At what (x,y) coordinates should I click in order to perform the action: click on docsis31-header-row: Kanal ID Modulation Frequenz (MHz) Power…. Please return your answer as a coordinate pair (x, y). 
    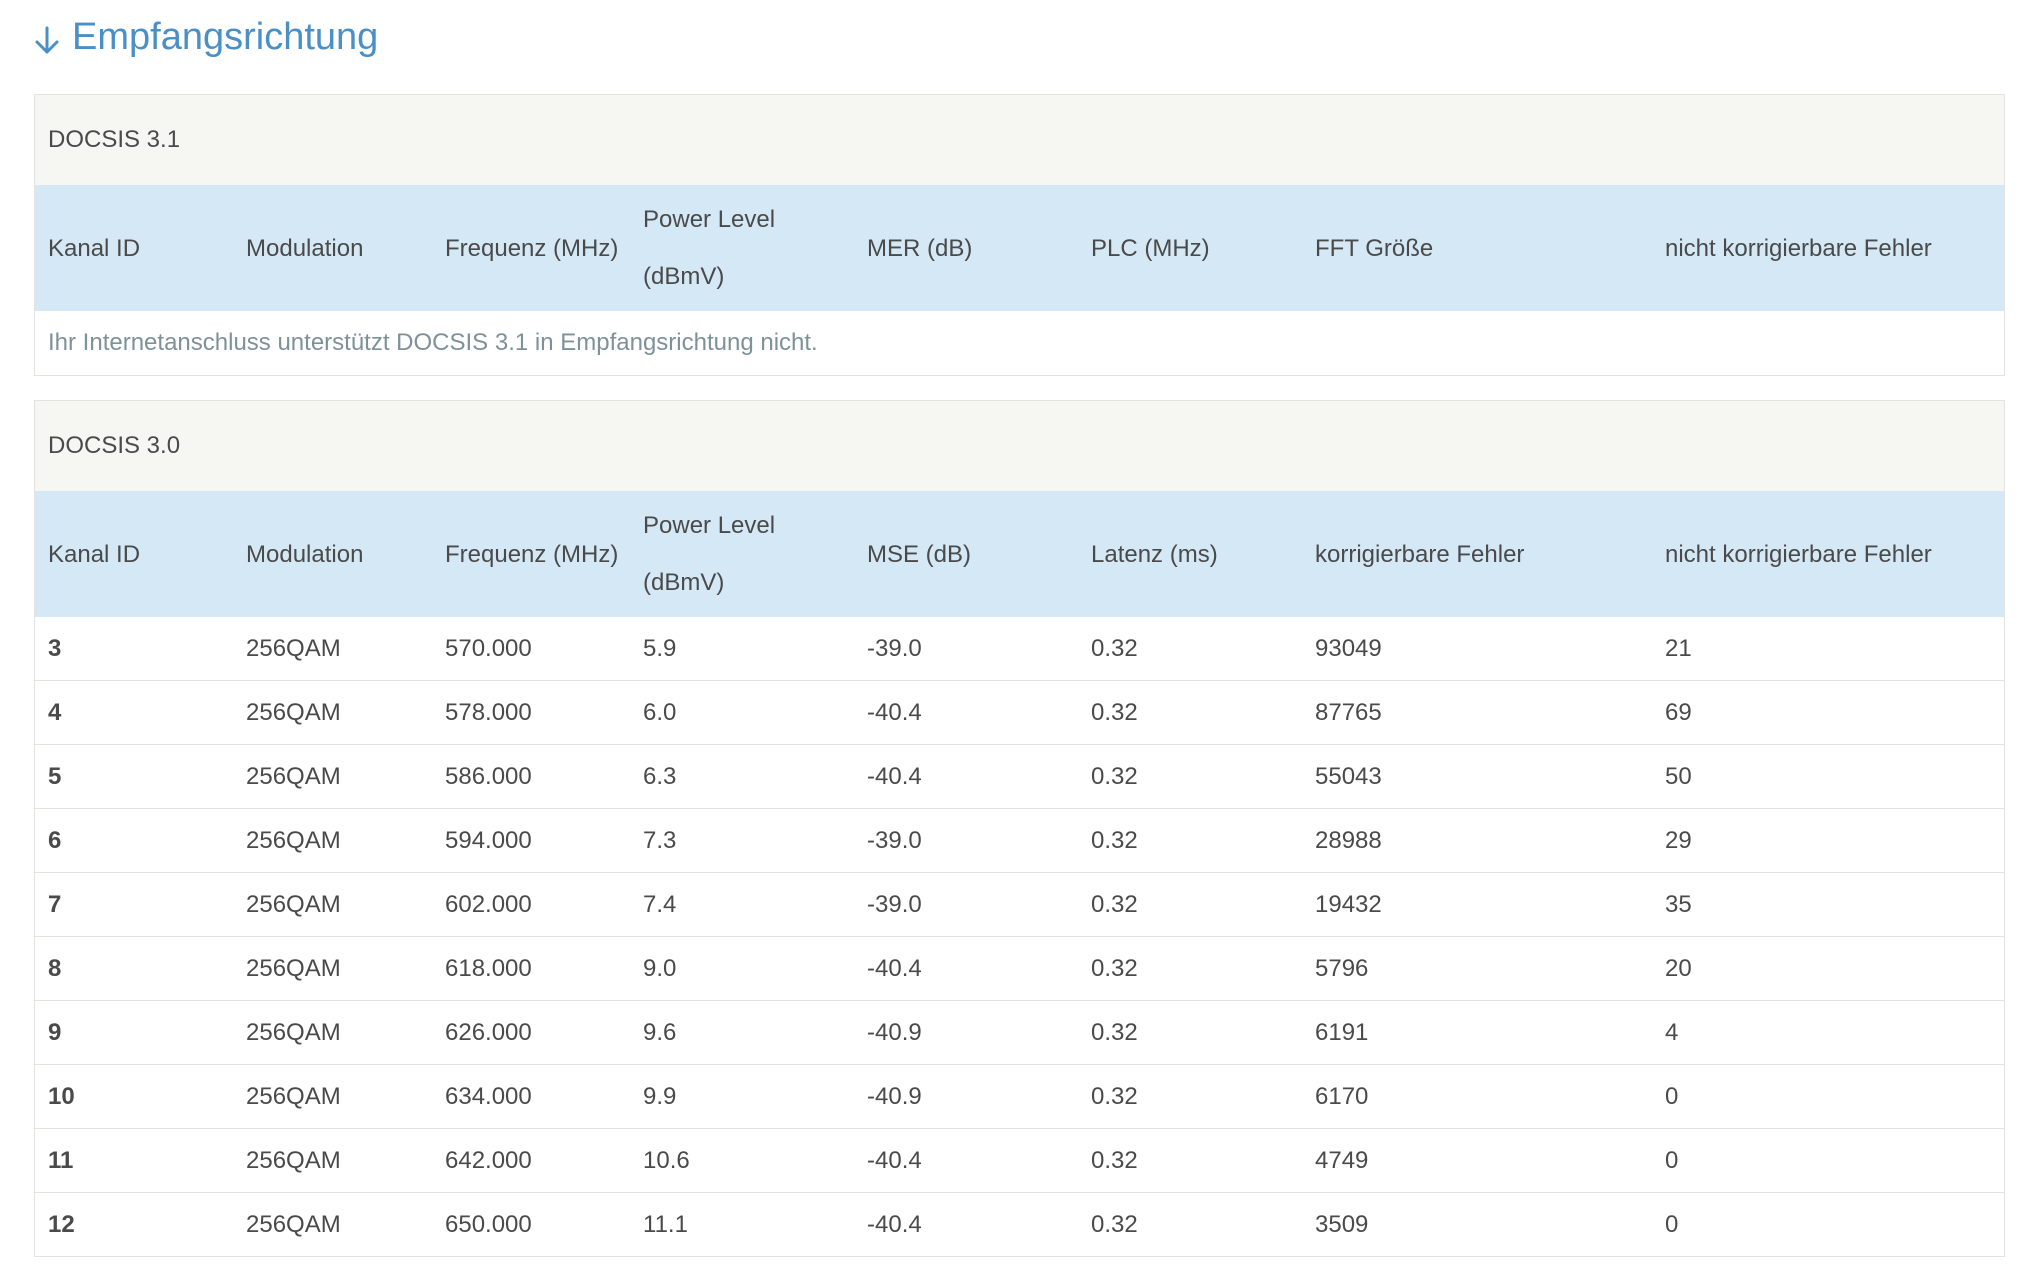
    Looking at the image, I should click on (1019, 248).